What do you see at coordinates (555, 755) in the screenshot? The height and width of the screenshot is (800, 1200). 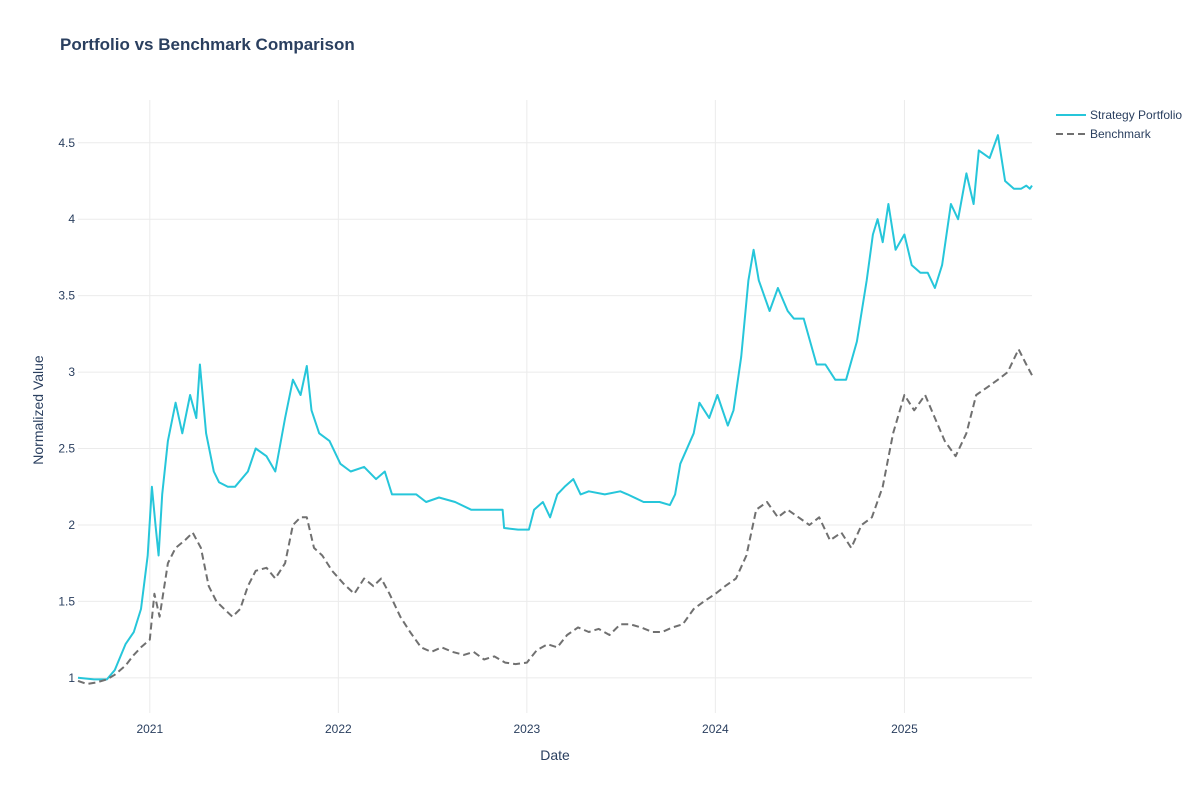 I see `x-axis-title: Date` at bounding box center [555, 755].